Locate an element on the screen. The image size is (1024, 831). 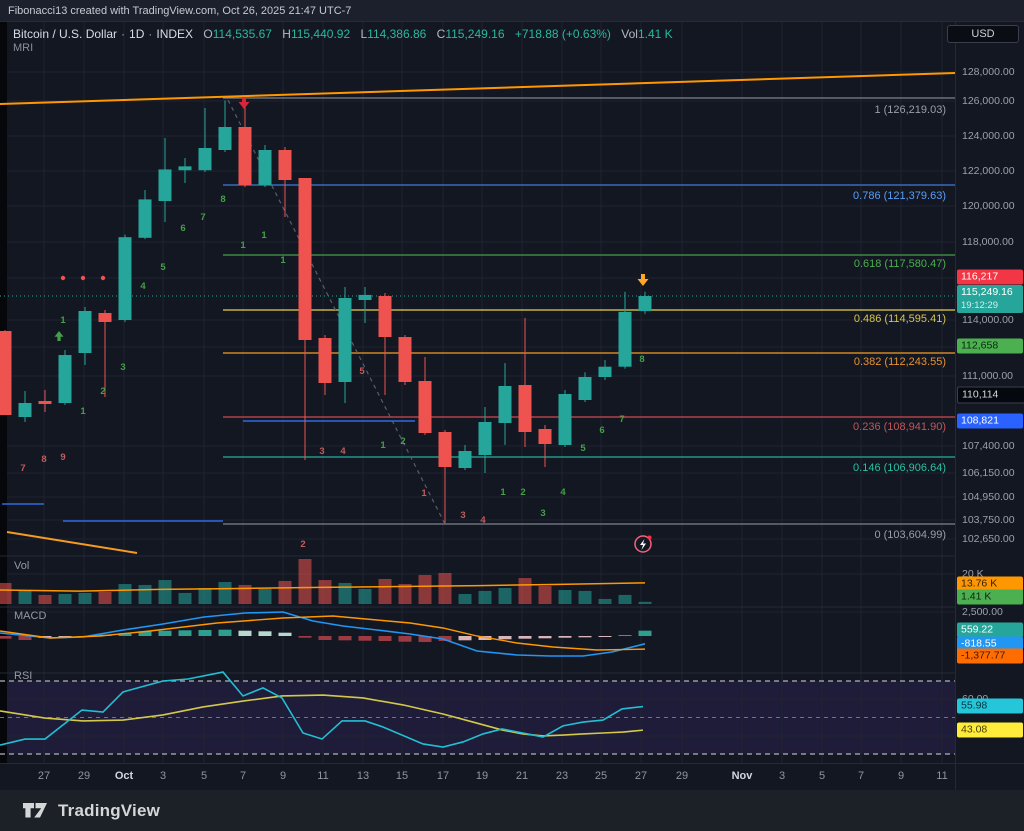
price-axis-tick: 111,000.00 is located at coordinates (987, 376).